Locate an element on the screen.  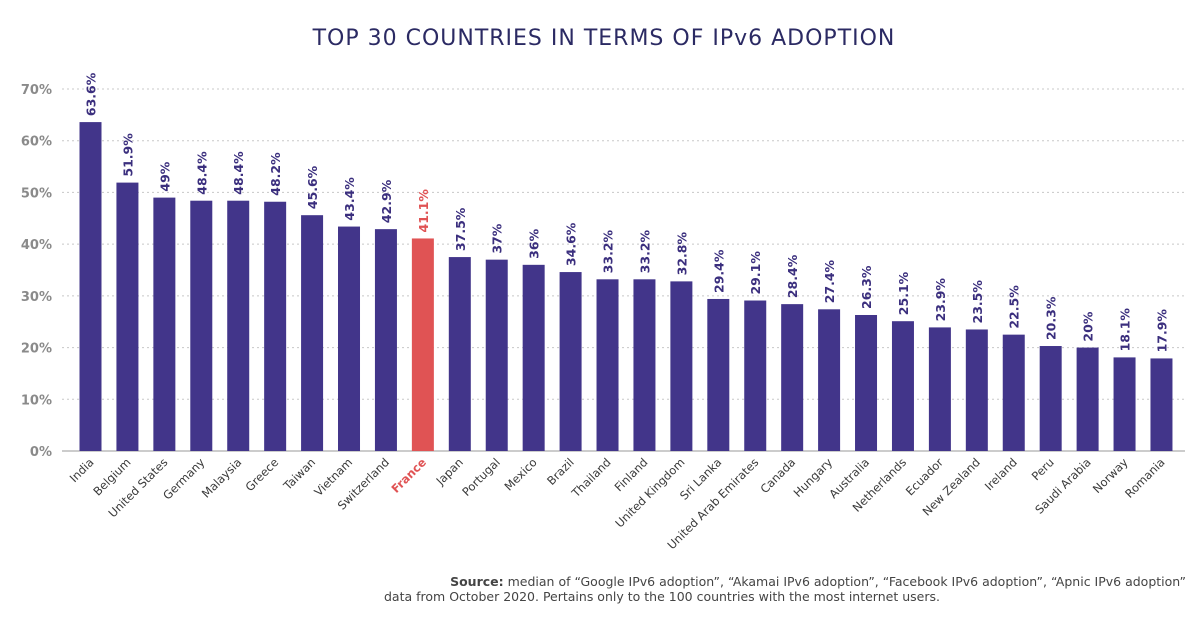
data-label: 20.3% is located at coordinates (1051, 318).